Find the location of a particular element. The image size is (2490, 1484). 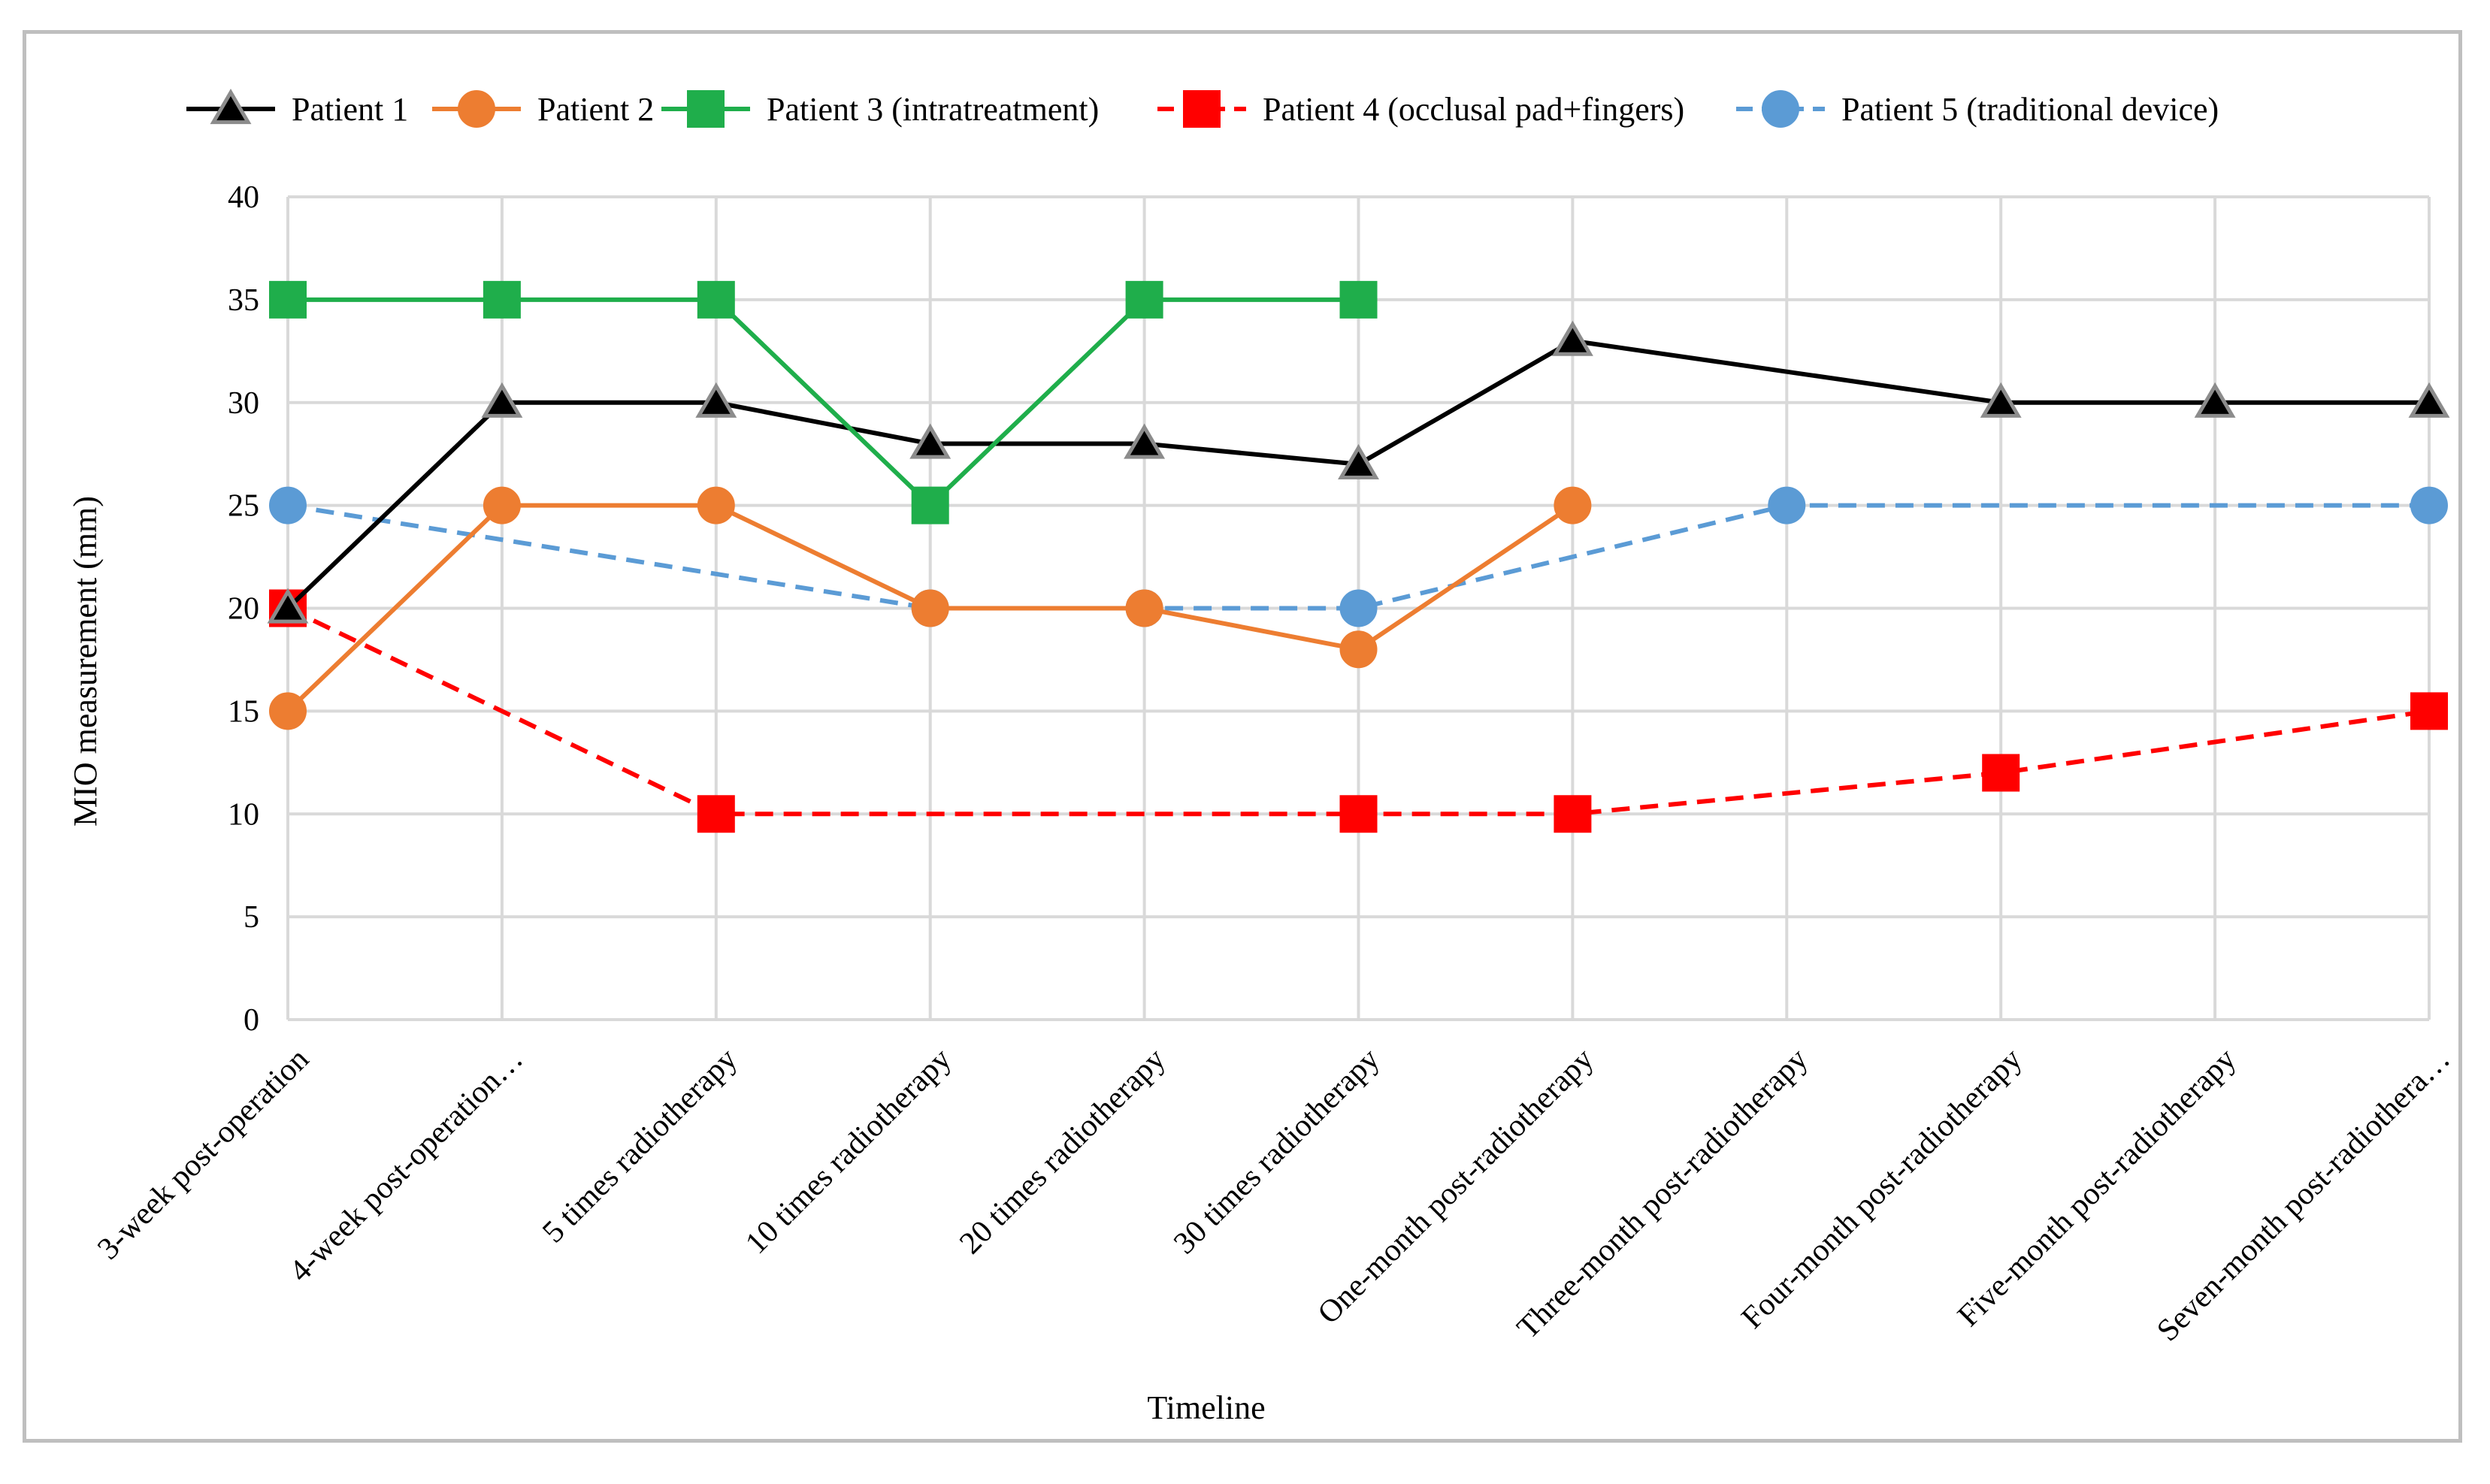

x-tick-label: 30 times radiotherapy is located at coordinates (1277, 1151).